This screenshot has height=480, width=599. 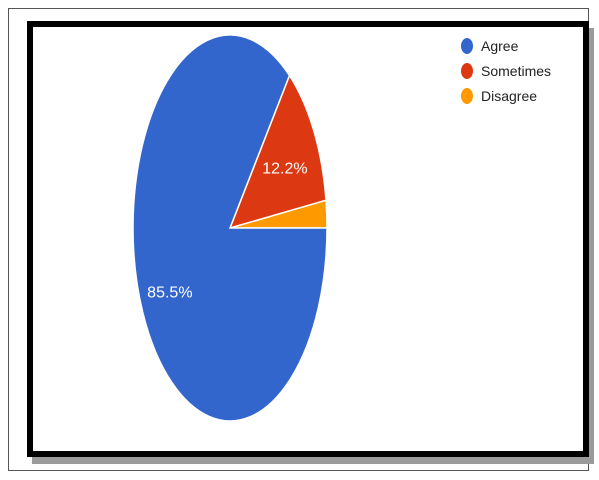 What do you see at coordinates (516, 71) in the screenshot?
I see `legend-label-sometimes: Sometimes` at bounding box center [516, 71].